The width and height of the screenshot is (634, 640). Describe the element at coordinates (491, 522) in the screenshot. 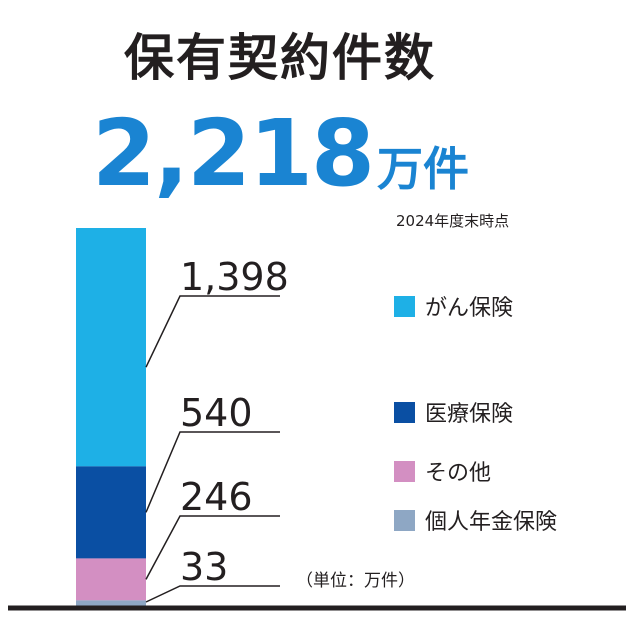

I see `legend-label-annuity: 個人年金保険` at that location.